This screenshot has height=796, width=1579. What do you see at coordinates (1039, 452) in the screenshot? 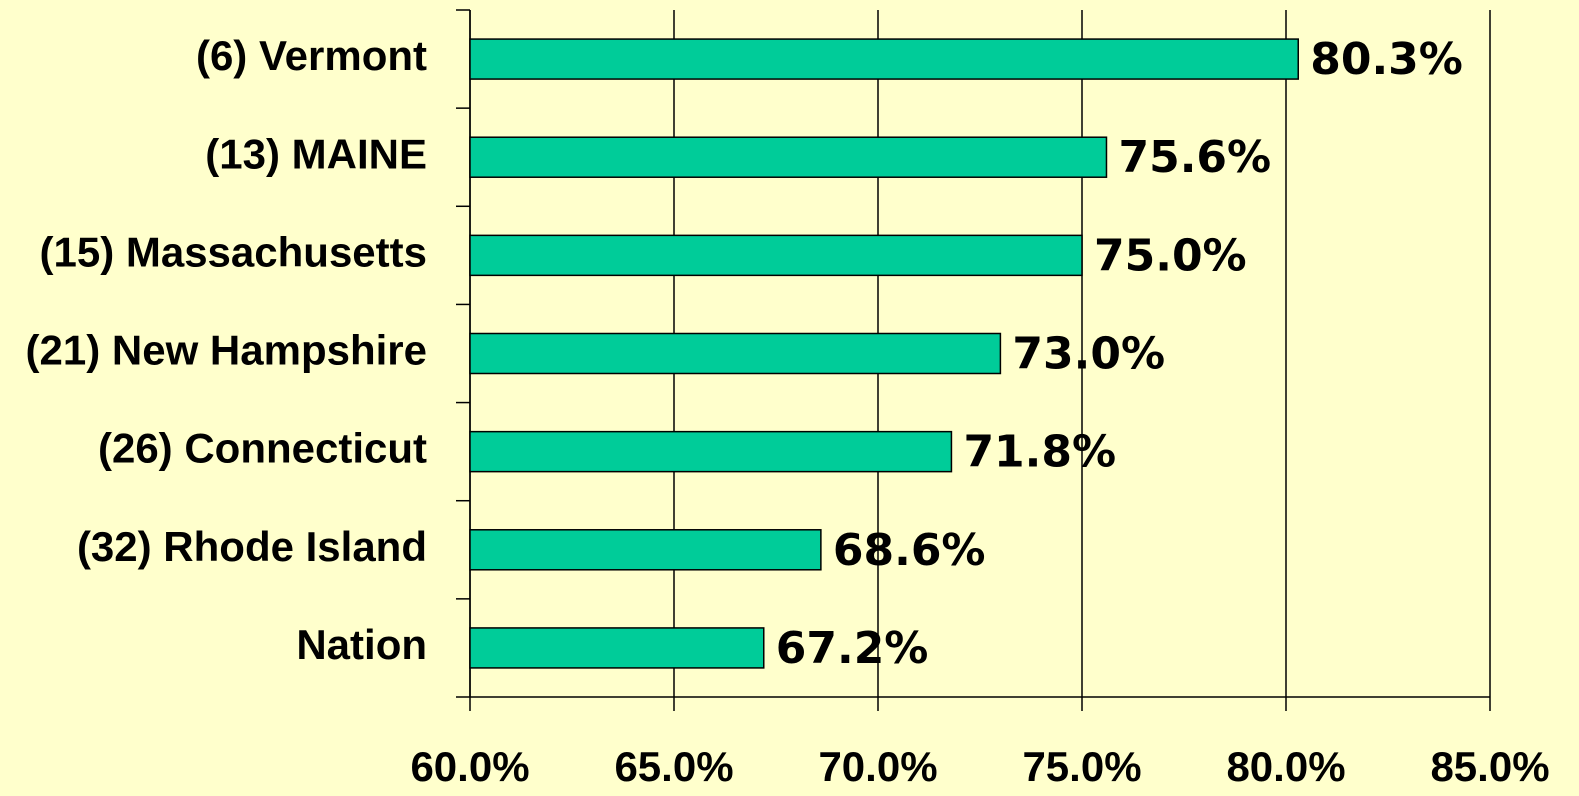
I see `value-label: 71.8%` at bounding box center [1039, 452].